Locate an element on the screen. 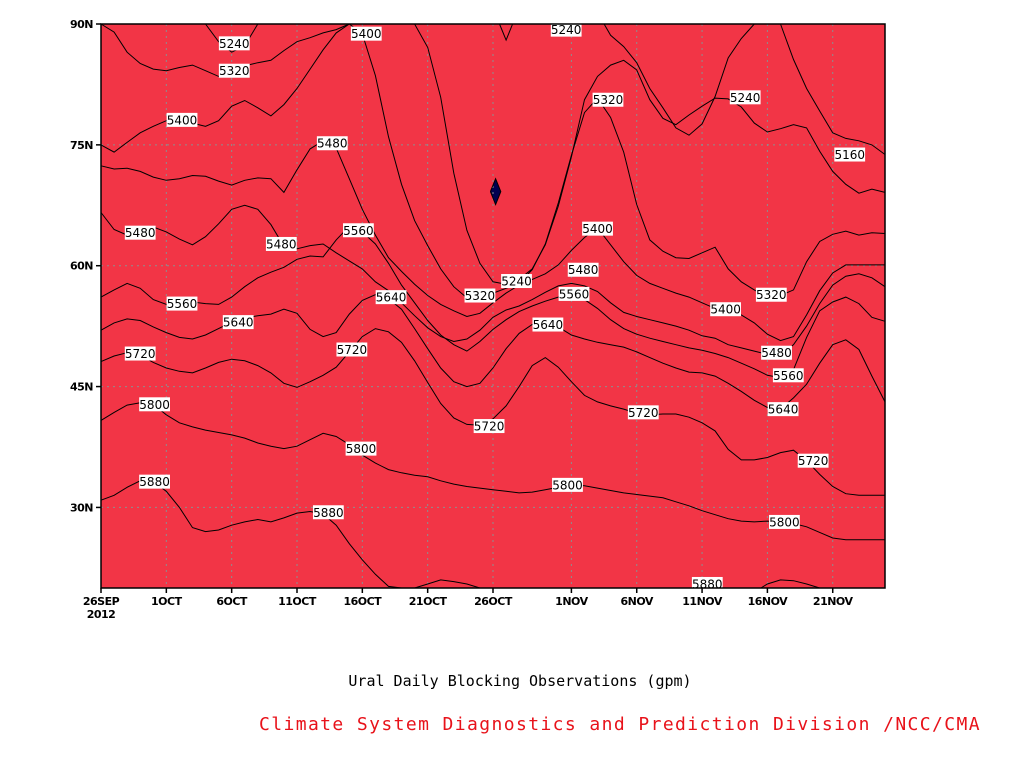 This screenshot has height=768, width=1024. contour-label: 5800 is located at coordinates (361, 448).